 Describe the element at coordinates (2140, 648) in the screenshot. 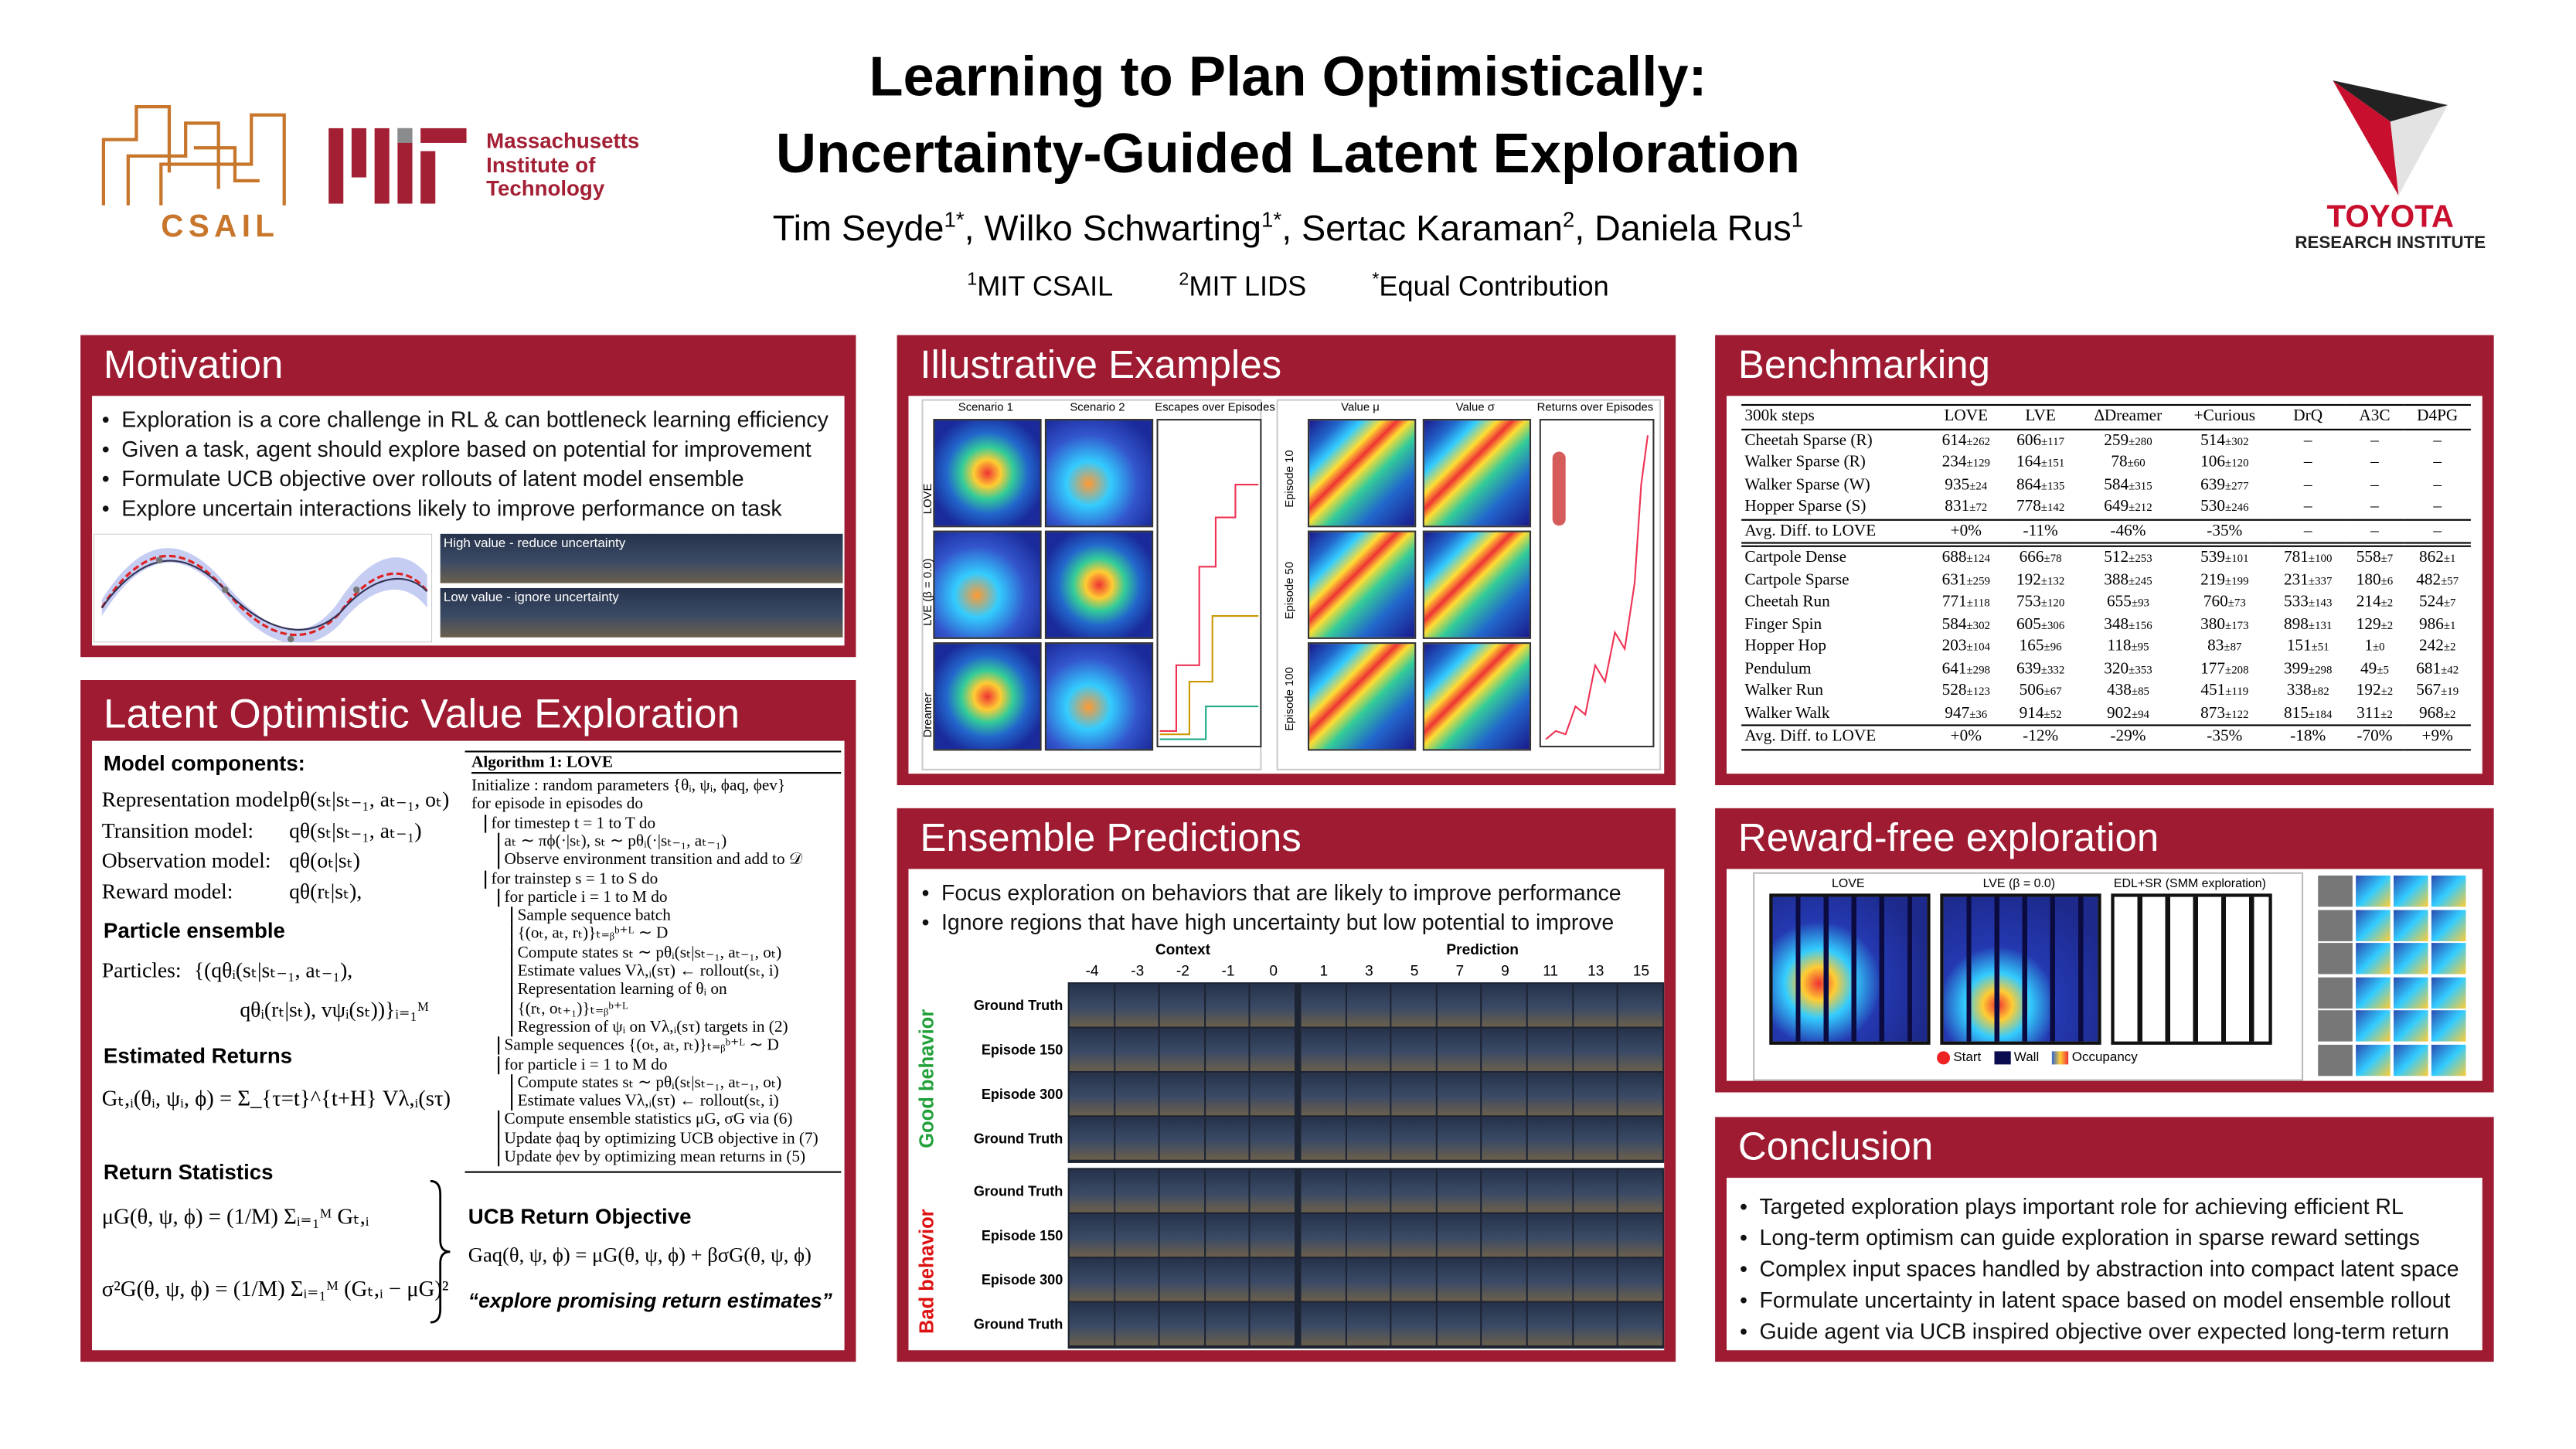

I see `cell-std: ±95` at that location.